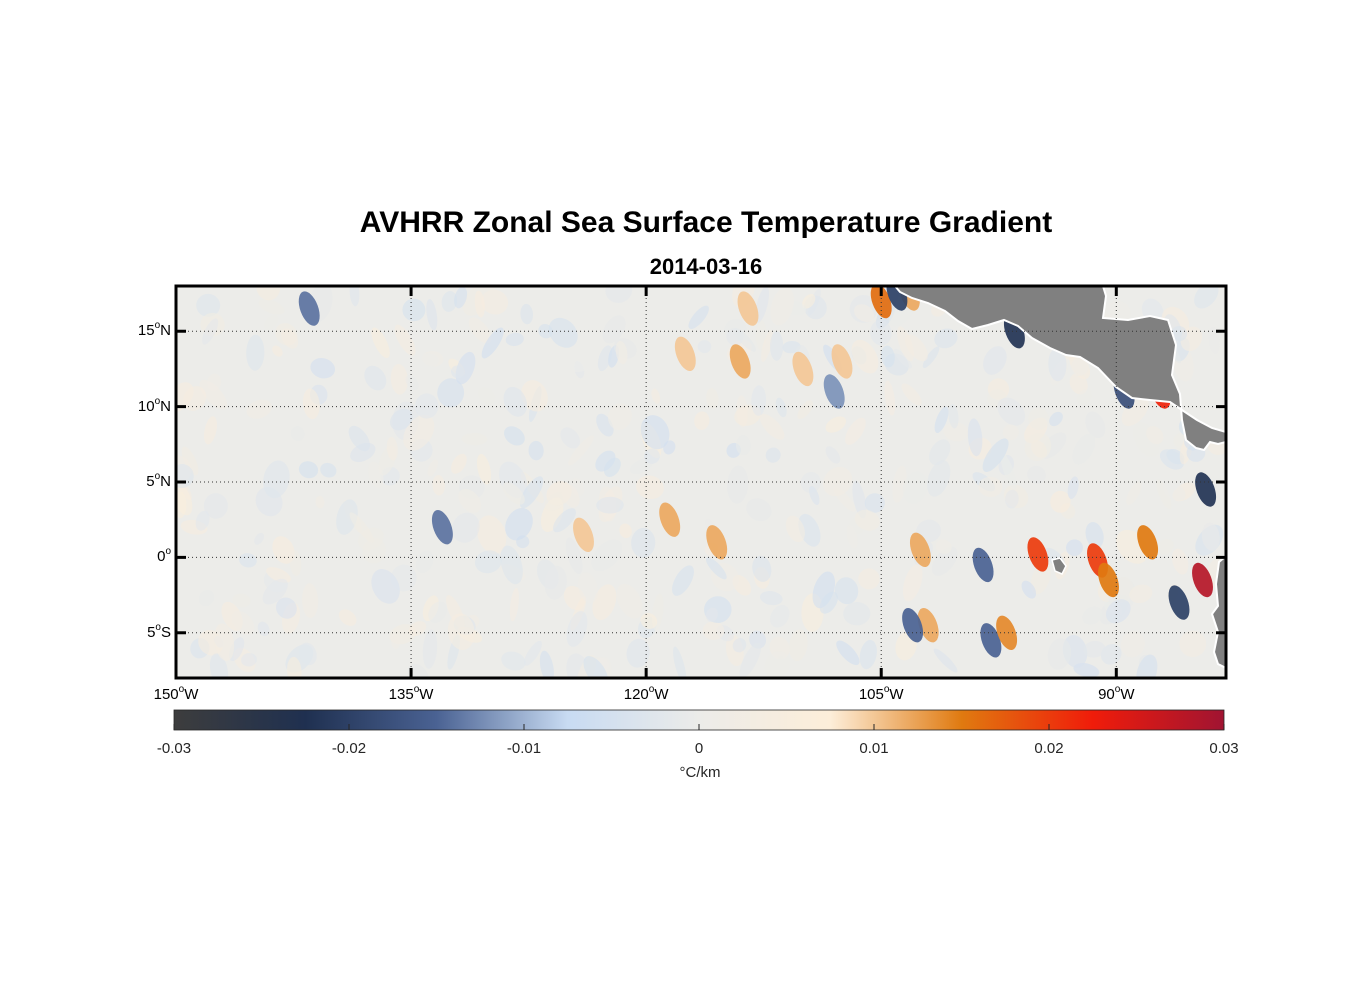 The width and height of the screenshot is (1356, 1000). I want to click on galapagos-islands, so click(1059, 566).